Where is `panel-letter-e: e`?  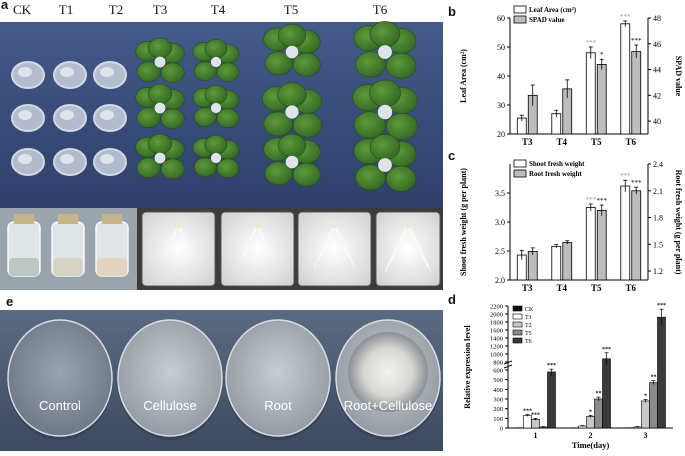
panel-letter-e: e is located at coordinates (9, 301).